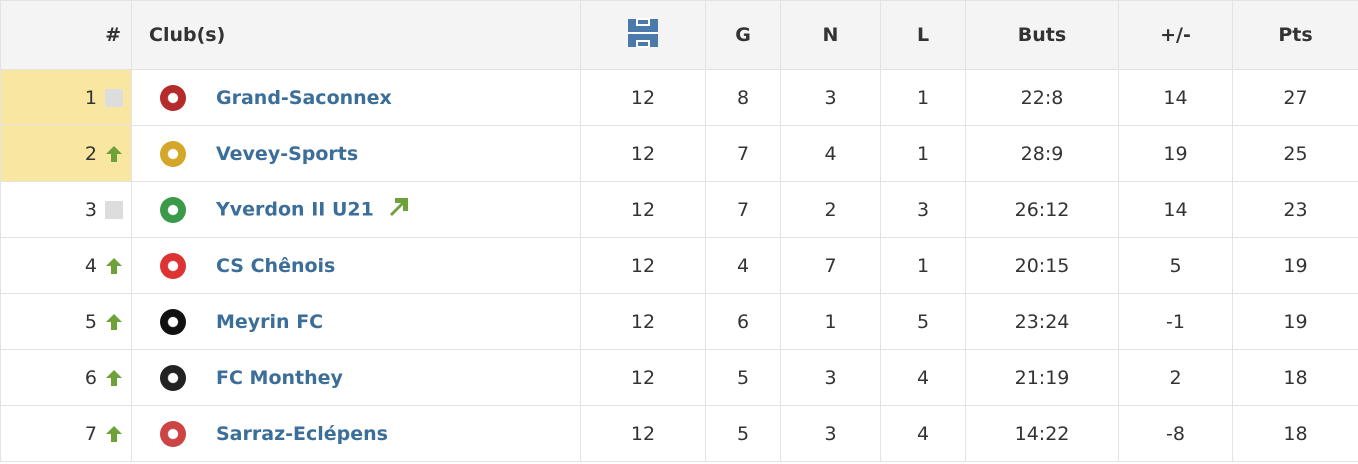  I want to click on club-name: Yverdon II U21, so click(295, 209).